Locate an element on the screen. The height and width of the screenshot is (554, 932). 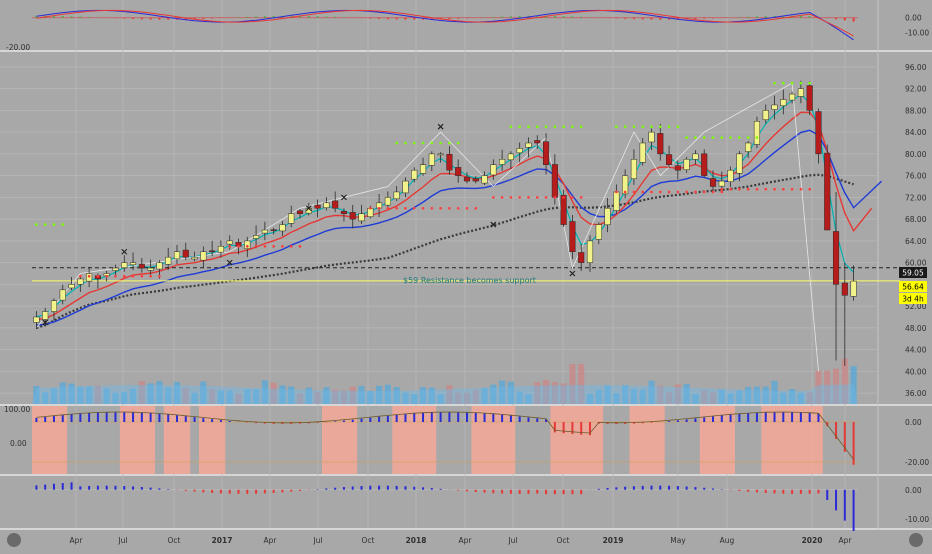
price-tick-label: 44.00 is located at coordinates (916, 350).